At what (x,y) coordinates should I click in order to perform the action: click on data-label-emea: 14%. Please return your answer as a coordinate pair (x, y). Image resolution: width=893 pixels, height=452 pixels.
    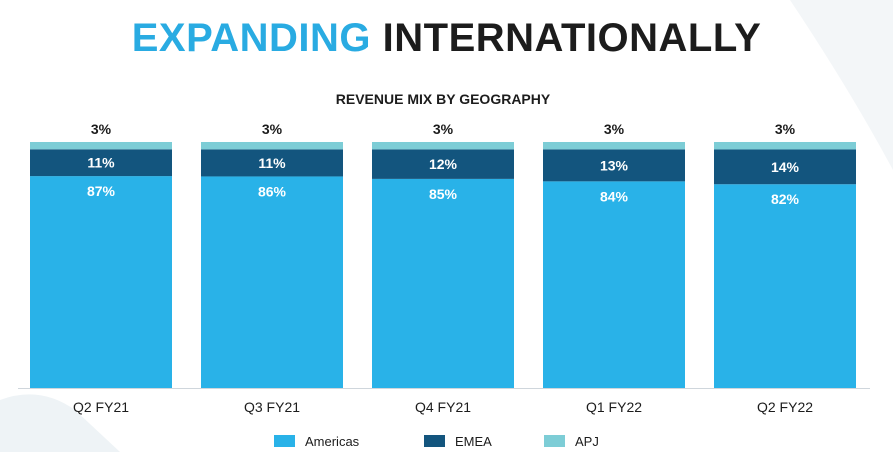
    Looking at the image, I should click on (785, 167).